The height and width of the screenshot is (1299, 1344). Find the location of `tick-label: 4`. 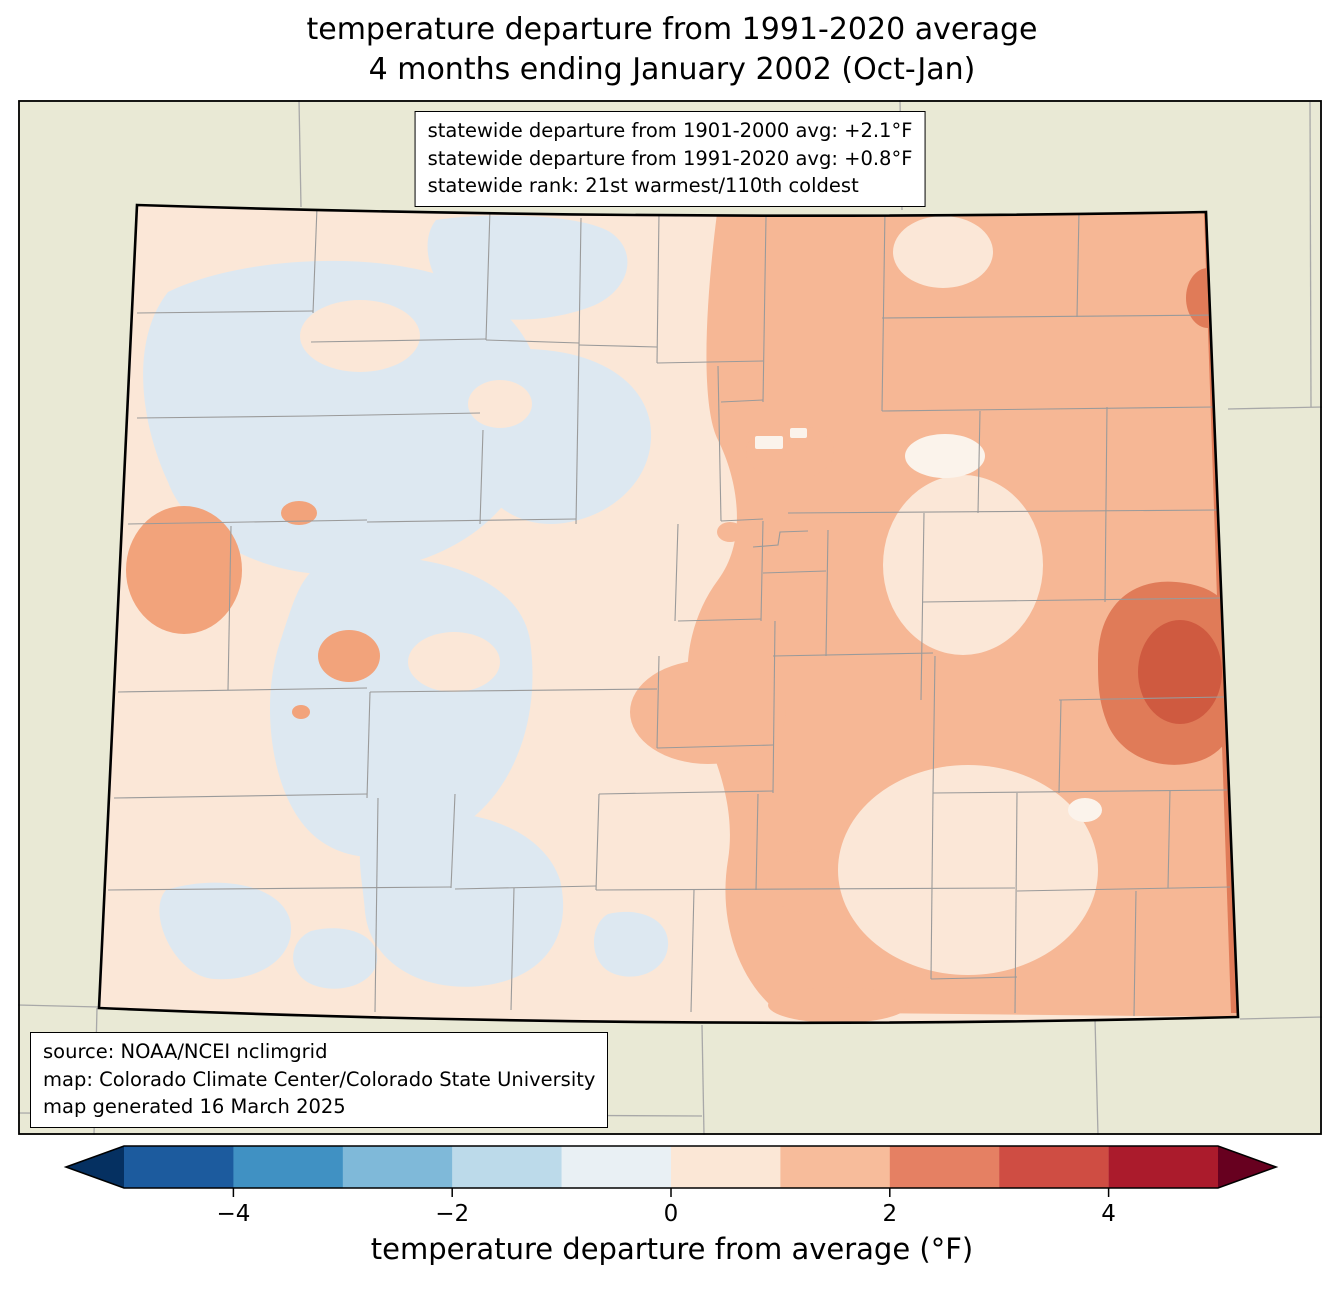

tick-label: 4 is located at coordinates (1108, 1214).